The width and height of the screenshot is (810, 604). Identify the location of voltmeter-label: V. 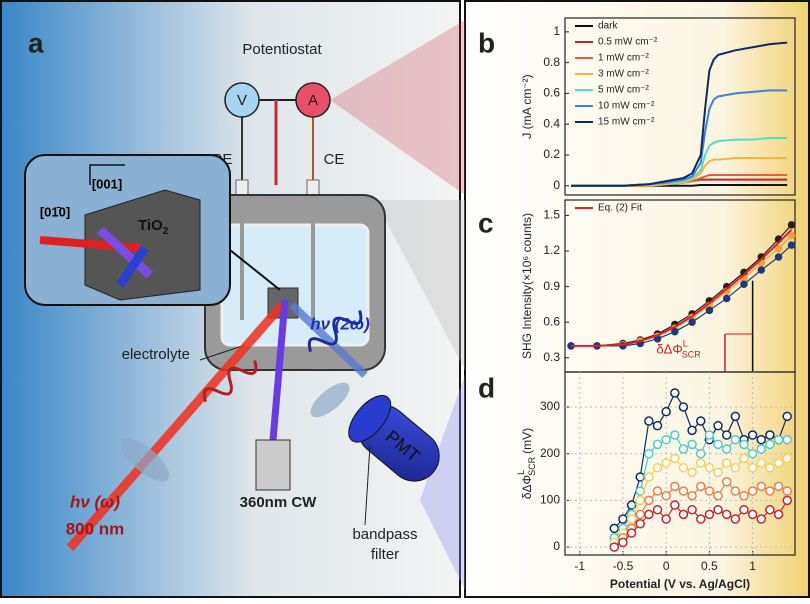
(242, 100).